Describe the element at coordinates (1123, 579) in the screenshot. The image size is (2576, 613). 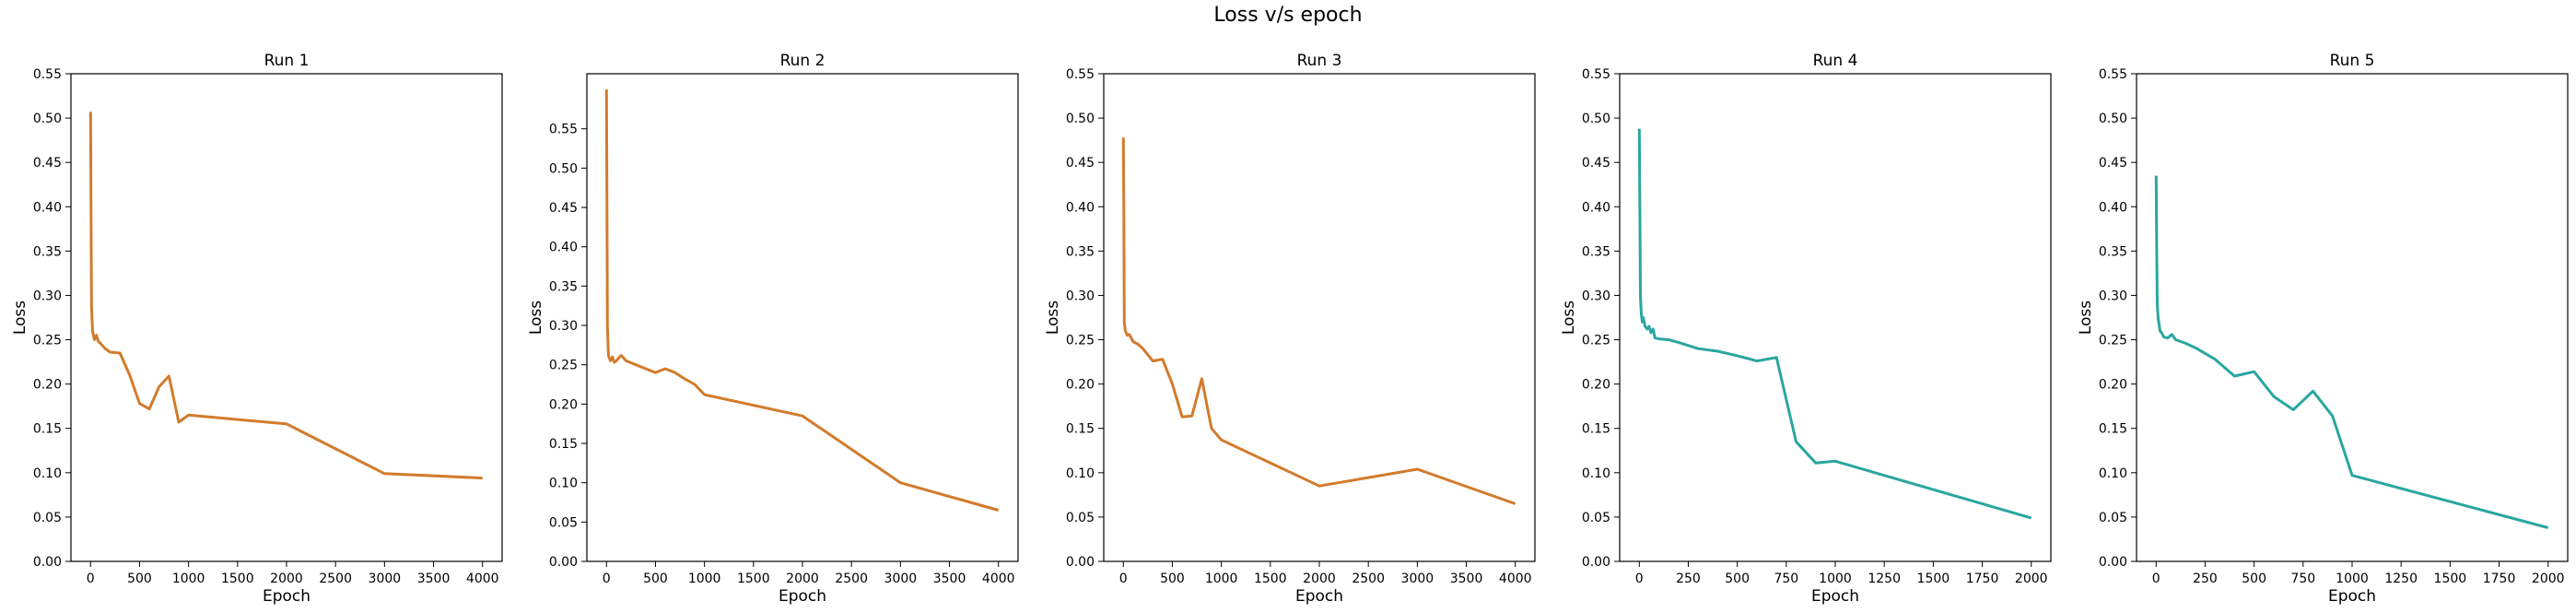
I see `x-tick-label: 0` at that location.